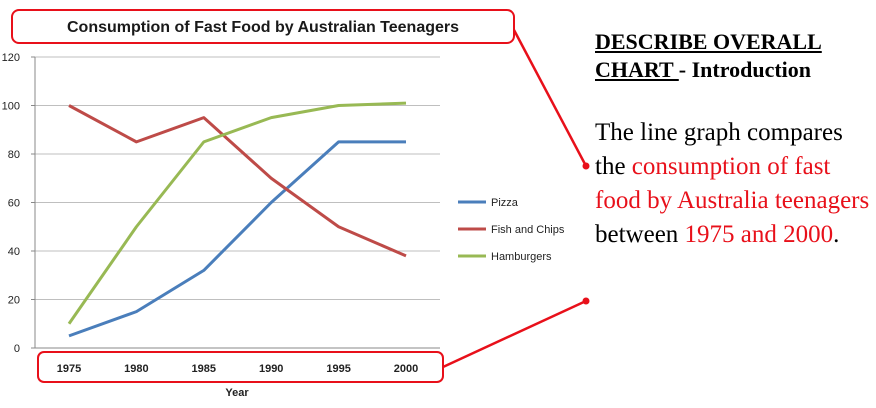 The image size is (876, 408). What do you see at coordinates (836, 234) in the screenshot?
I see `description-part-3: .` at bounding box center [836, 234].